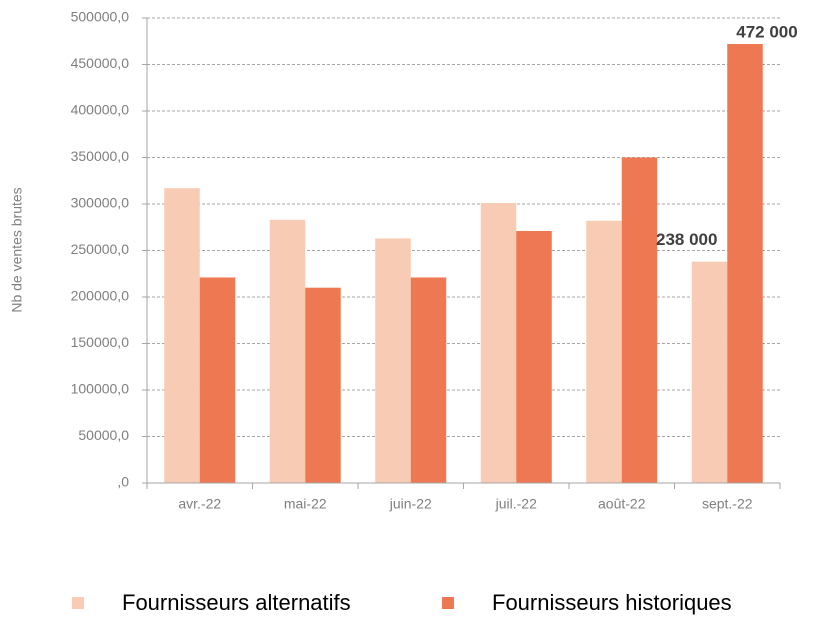  I want to click on y-tick-label: 100000,0, so click(100, 389).